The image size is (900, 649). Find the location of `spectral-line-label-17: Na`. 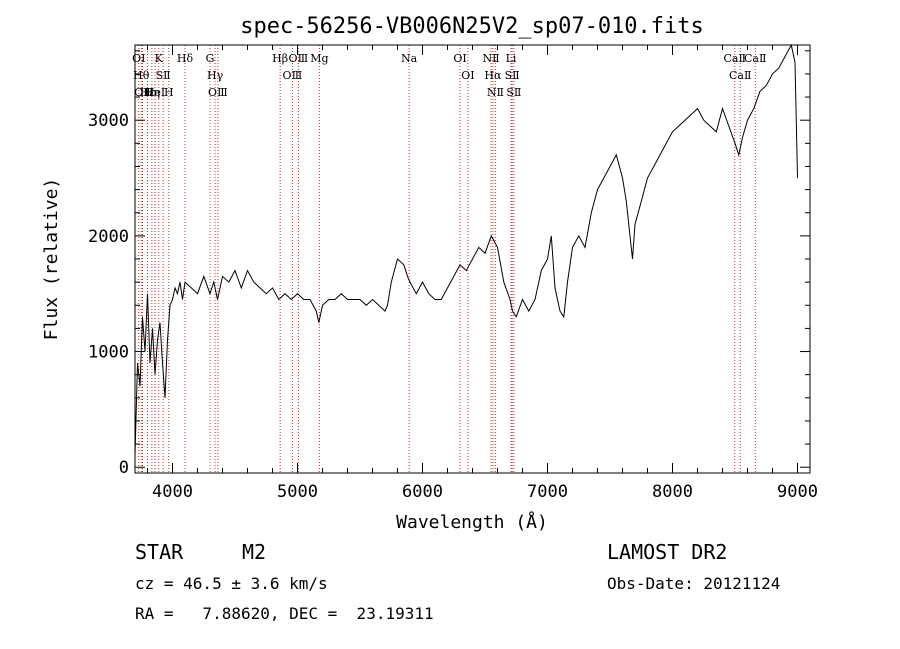

spectral-line-label-17: Na is located at coordinates (409, 58).